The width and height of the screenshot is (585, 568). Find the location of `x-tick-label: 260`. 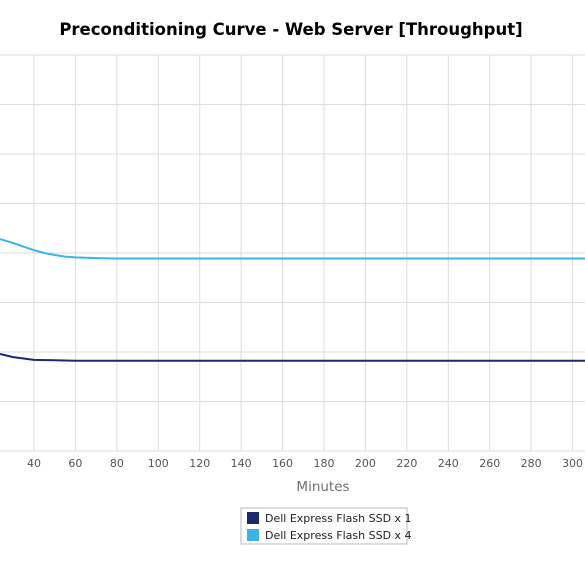

x-tick-label: 260 is located at coordinates (489, 463).